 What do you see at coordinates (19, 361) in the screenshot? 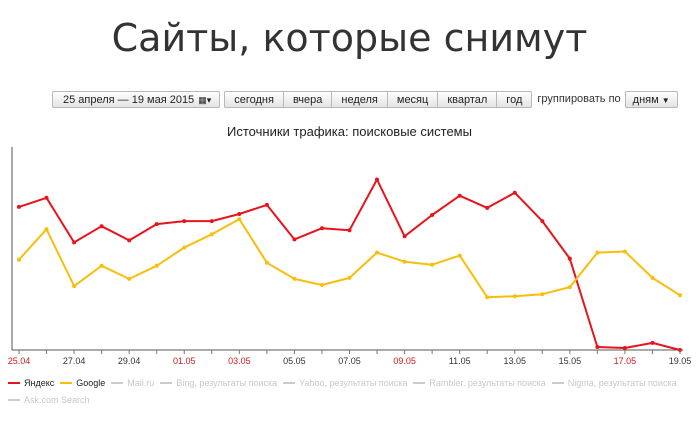
I see `x-tick-label: 25.04` at bounding box center [19, 361].